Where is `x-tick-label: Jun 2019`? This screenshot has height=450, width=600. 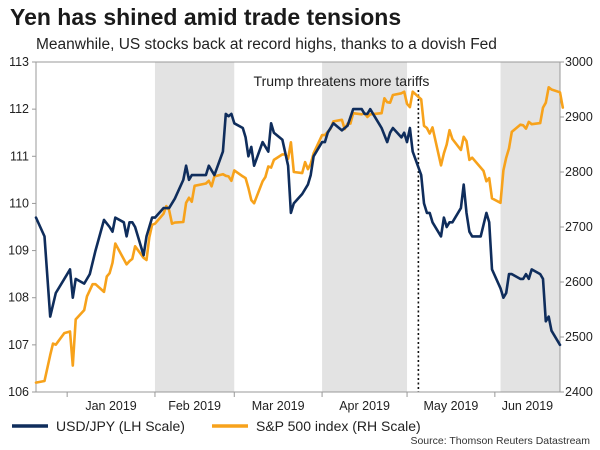 x-tick-label: Jun 2019 is located at coordinates (527, 406).